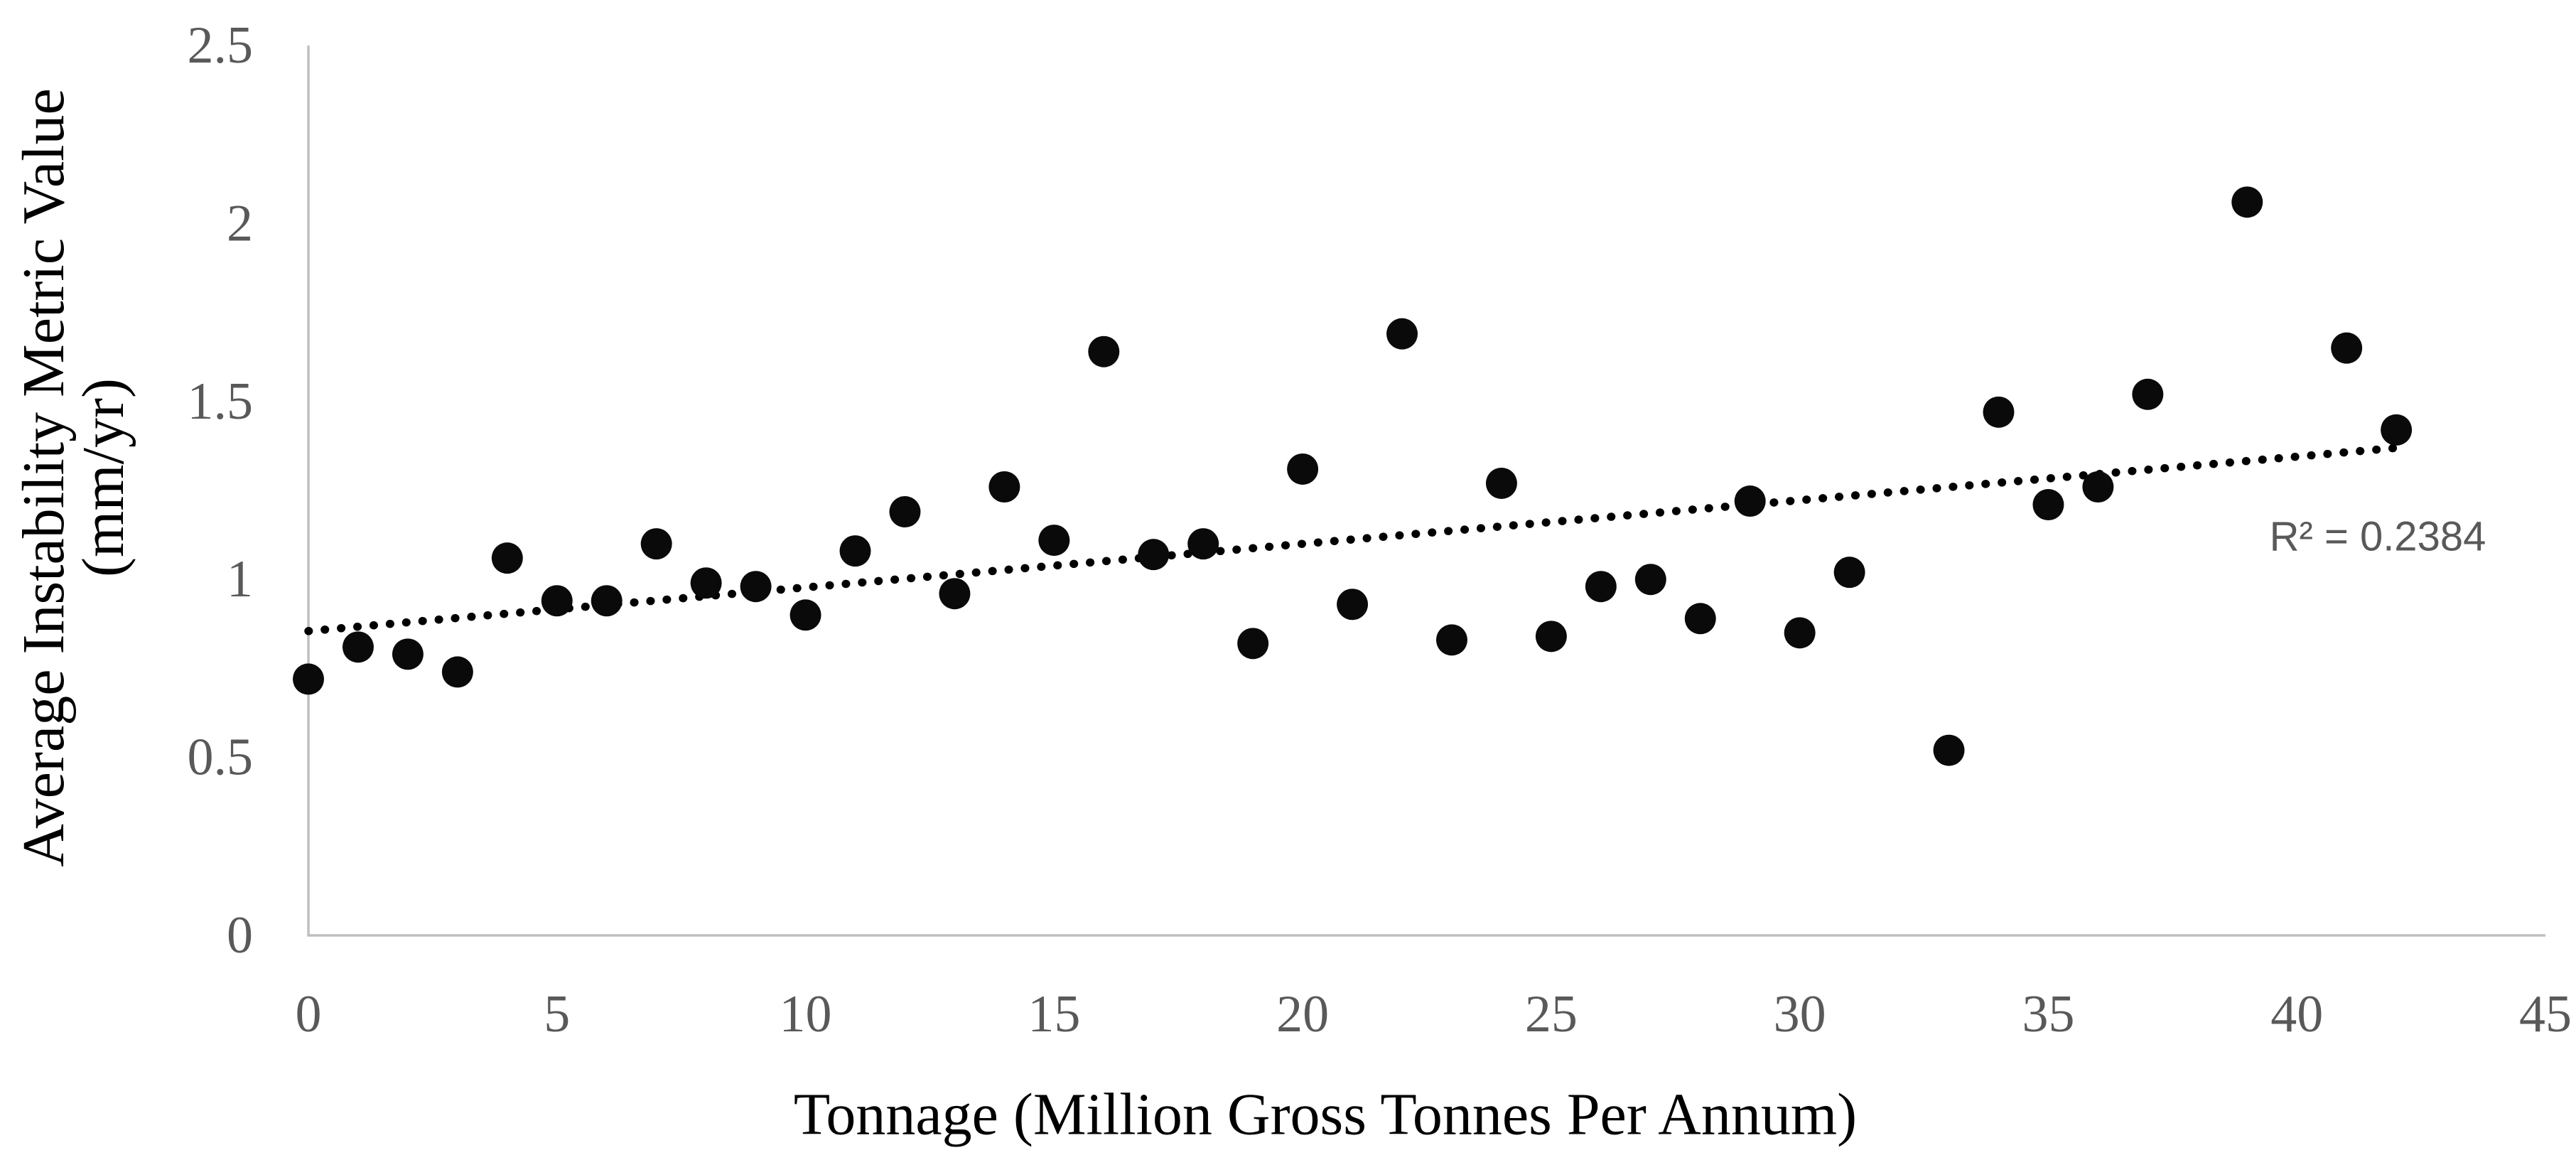  I want to click on x-tick-label: 30, so click(1800, 1014).